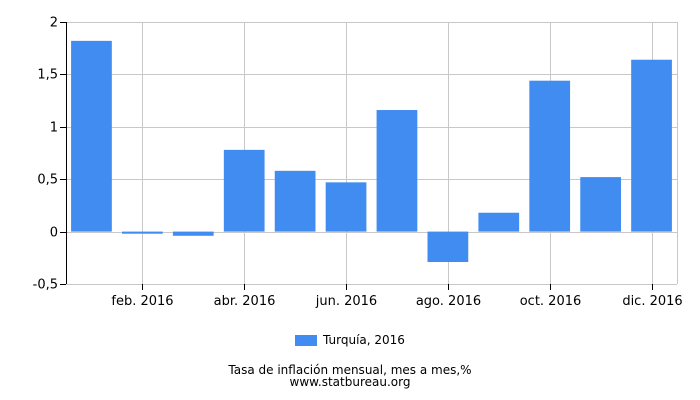  Describe the element at coordinates (45, 285) in the screenshot. I see `y-tick-label: -0,5` at that location.